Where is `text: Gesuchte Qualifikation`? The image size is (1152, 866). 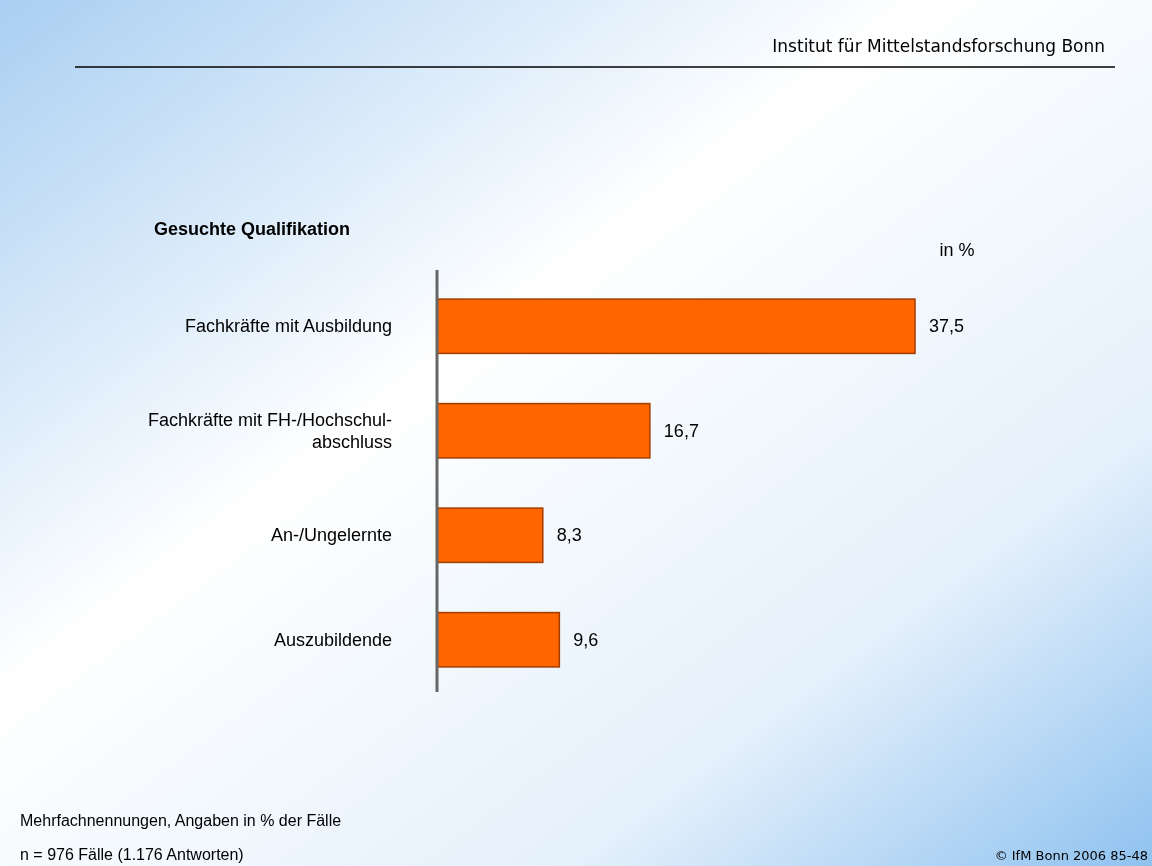 text: Gesuchte Qualifikation is located at coordinates (252, 229).